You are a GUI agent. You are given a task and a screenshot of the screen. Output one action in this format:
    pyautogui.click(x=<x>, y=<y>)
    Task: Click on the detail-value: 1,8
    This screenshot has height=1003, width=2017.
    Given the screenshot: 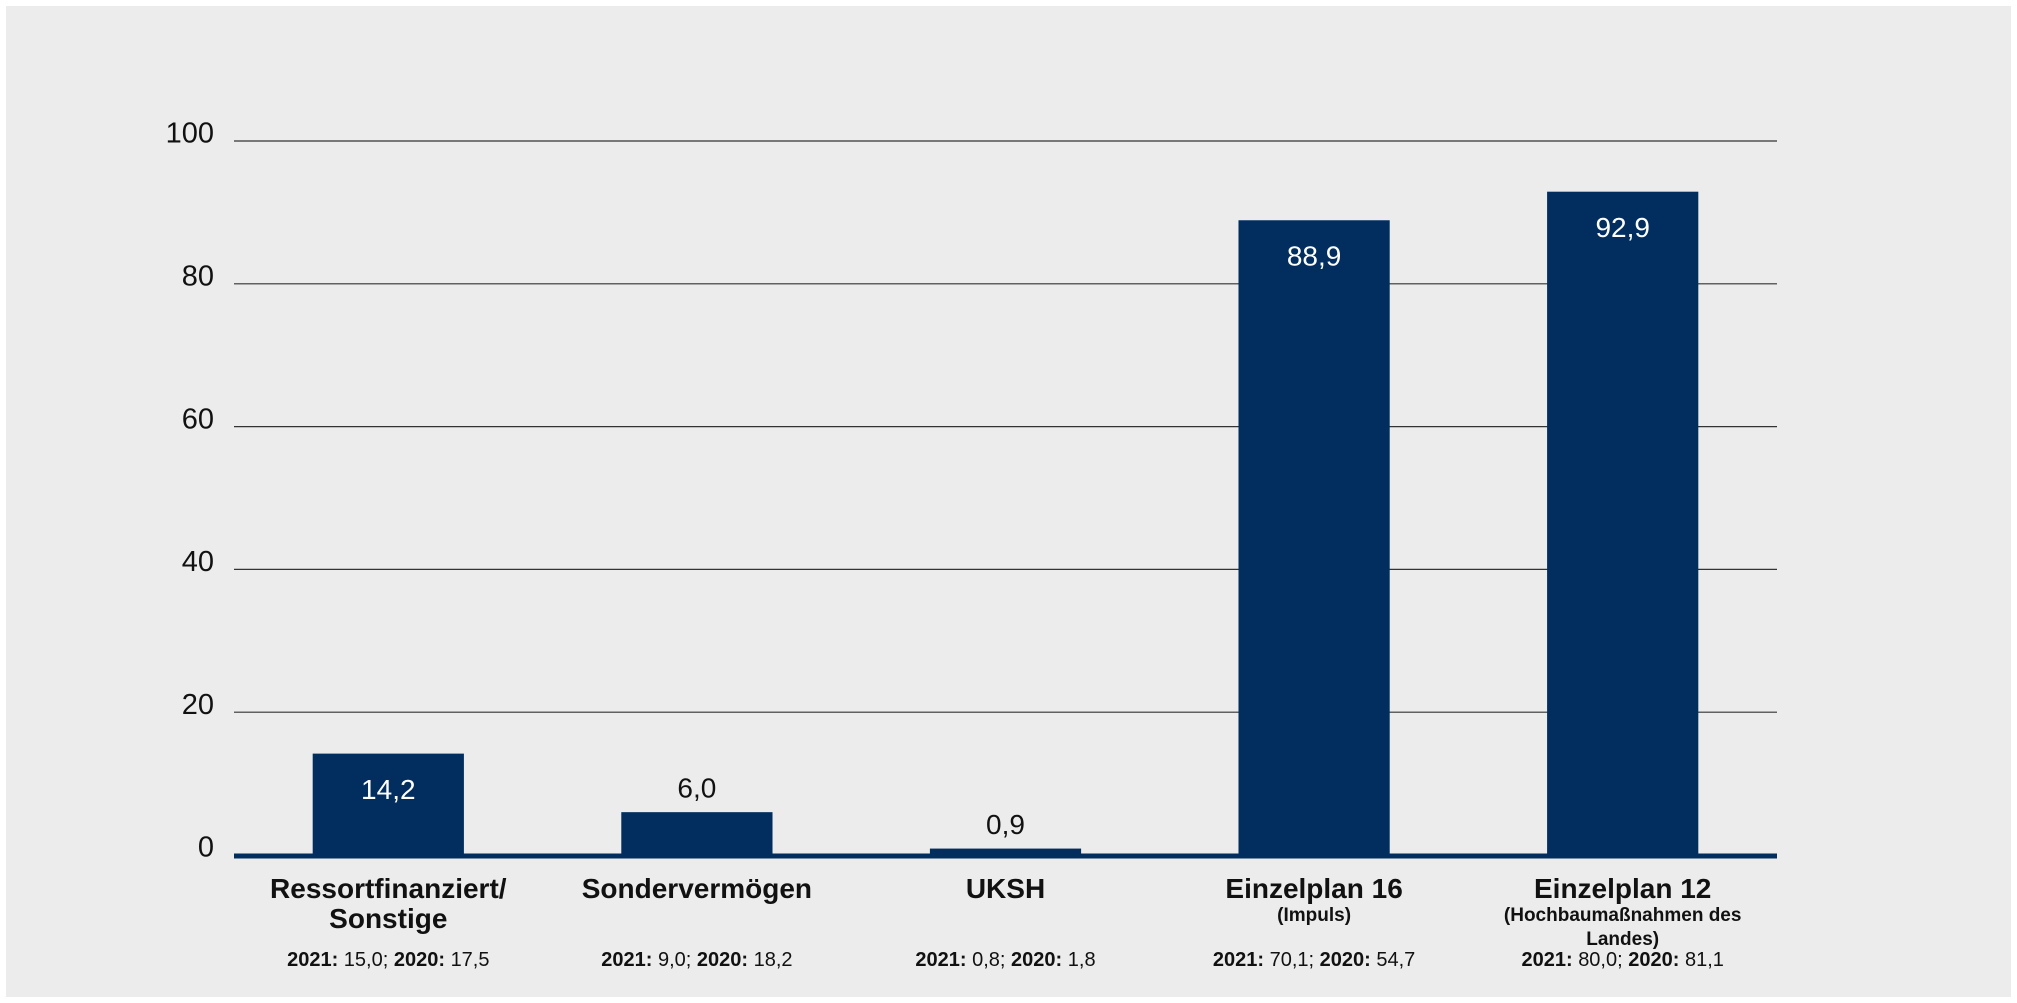 What is the action you would take?
    pyautogui.click(x=1081, y=960)
    